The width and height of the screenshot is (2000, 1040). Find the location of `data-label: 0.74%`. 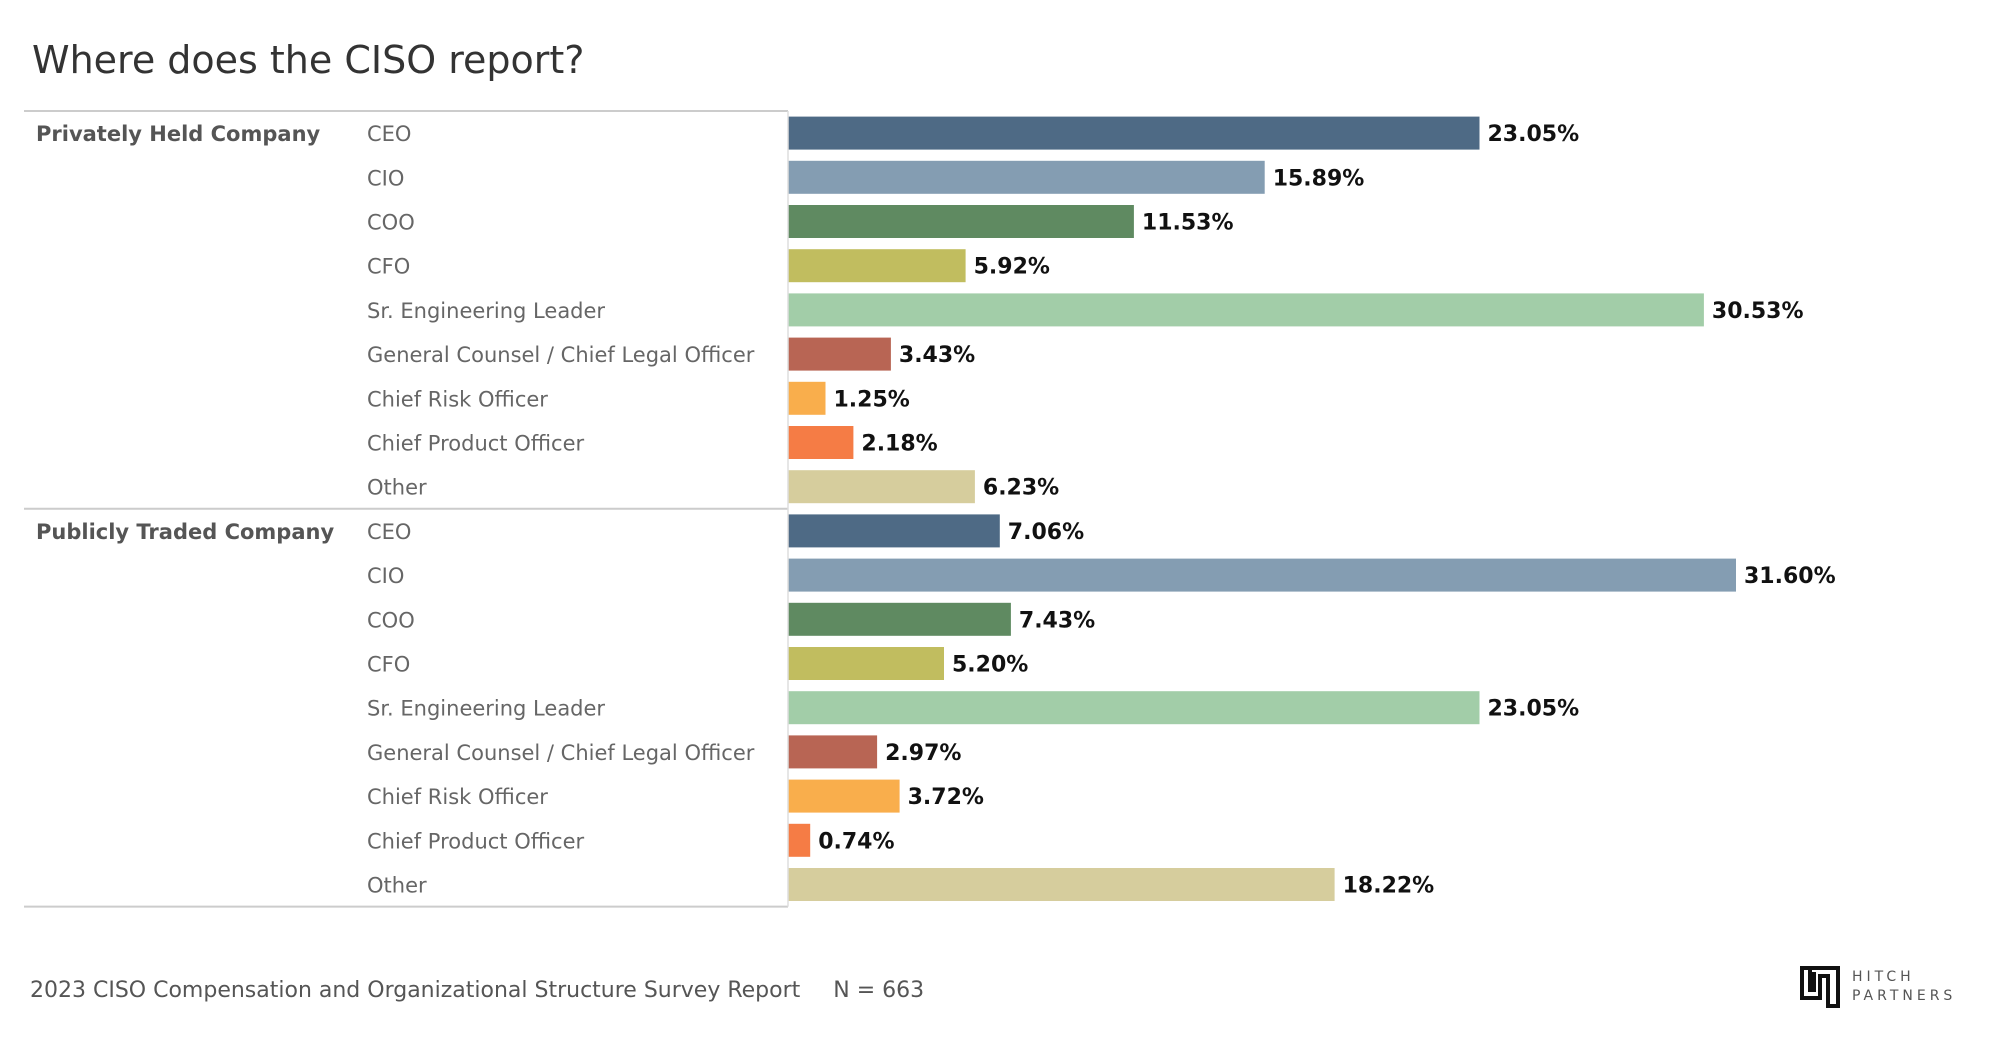

data-label: 0.74% is located at coordinates (856, 841).